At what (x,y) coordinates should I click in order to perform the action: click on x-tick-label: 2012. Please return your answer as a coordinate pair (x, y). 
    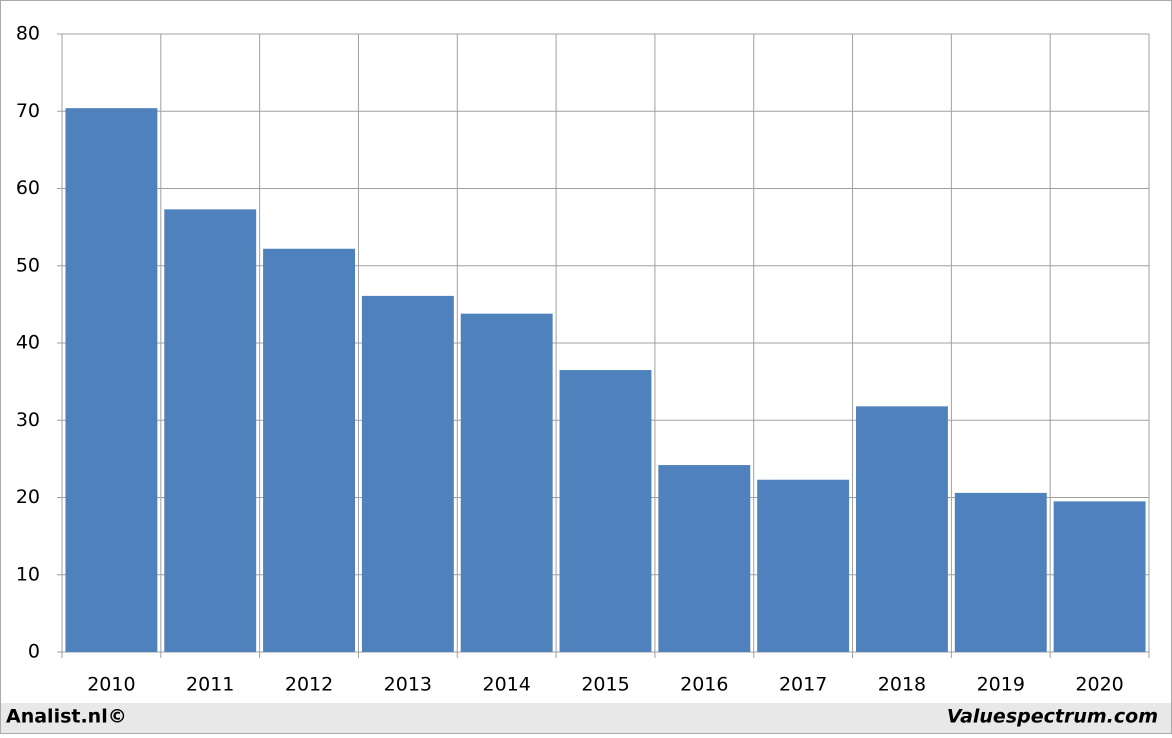
    Looking at the image, I should click on (309, 685).